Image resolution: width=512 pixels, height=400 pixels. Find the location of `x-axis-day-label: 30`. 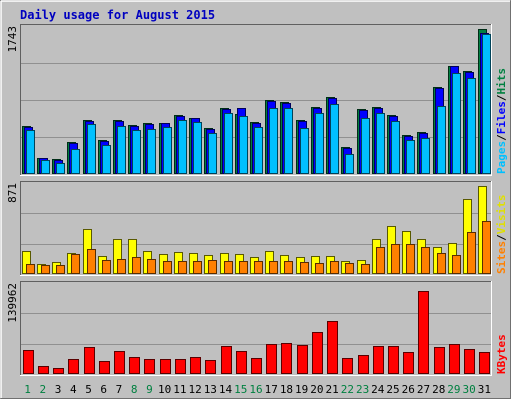

x-axis-day-label: 30 is located at coordinates (469, 389).